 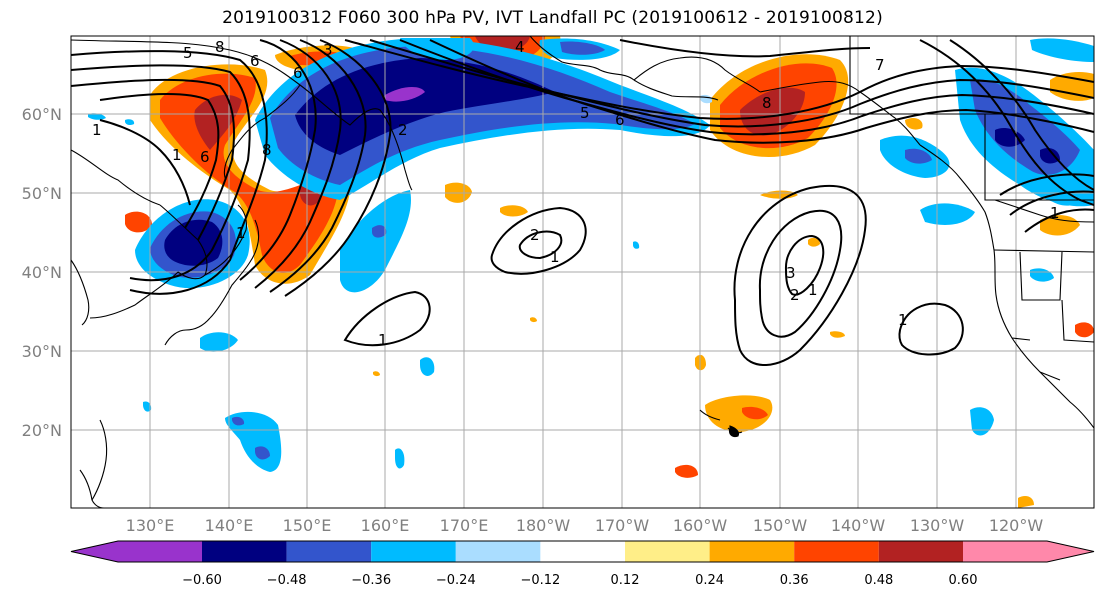 I want to click on colorbar-tick-label: −0.24, so click(x=456, y=580).